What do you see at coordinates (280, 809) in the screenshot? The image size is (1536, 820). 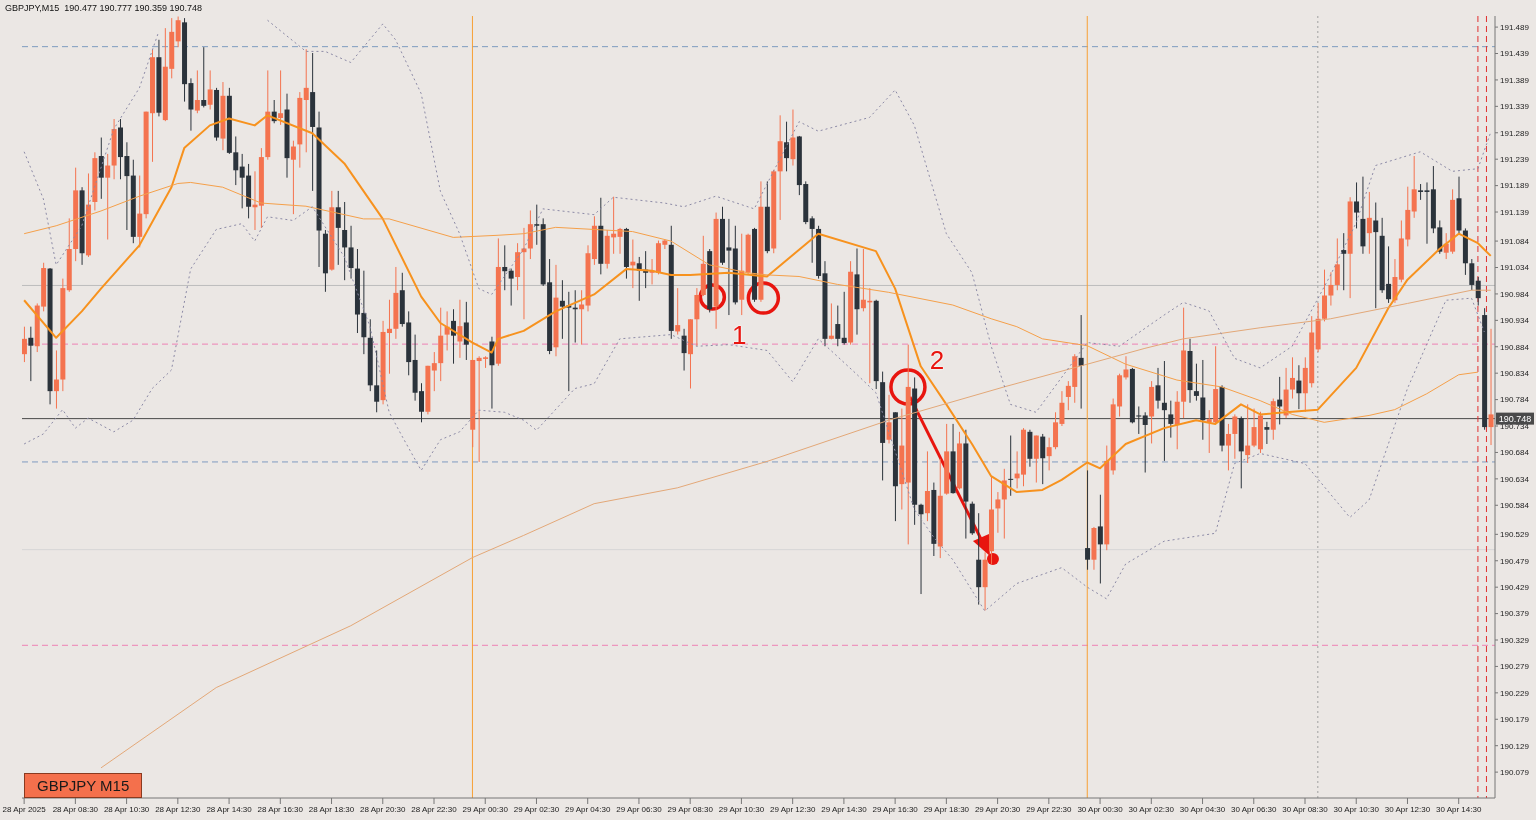 I see `x-tick-label: 28 Apr 16:30` at bounding box center [280, 809].